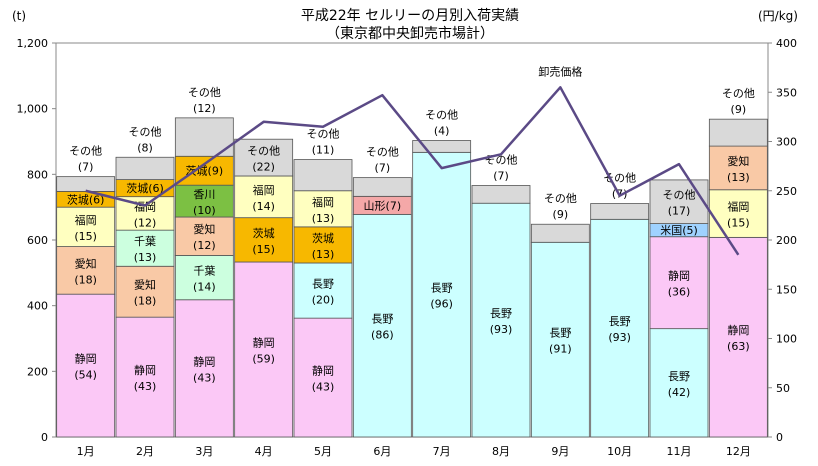  I want to click on y2-tick-label: 150, so click(786, 289).